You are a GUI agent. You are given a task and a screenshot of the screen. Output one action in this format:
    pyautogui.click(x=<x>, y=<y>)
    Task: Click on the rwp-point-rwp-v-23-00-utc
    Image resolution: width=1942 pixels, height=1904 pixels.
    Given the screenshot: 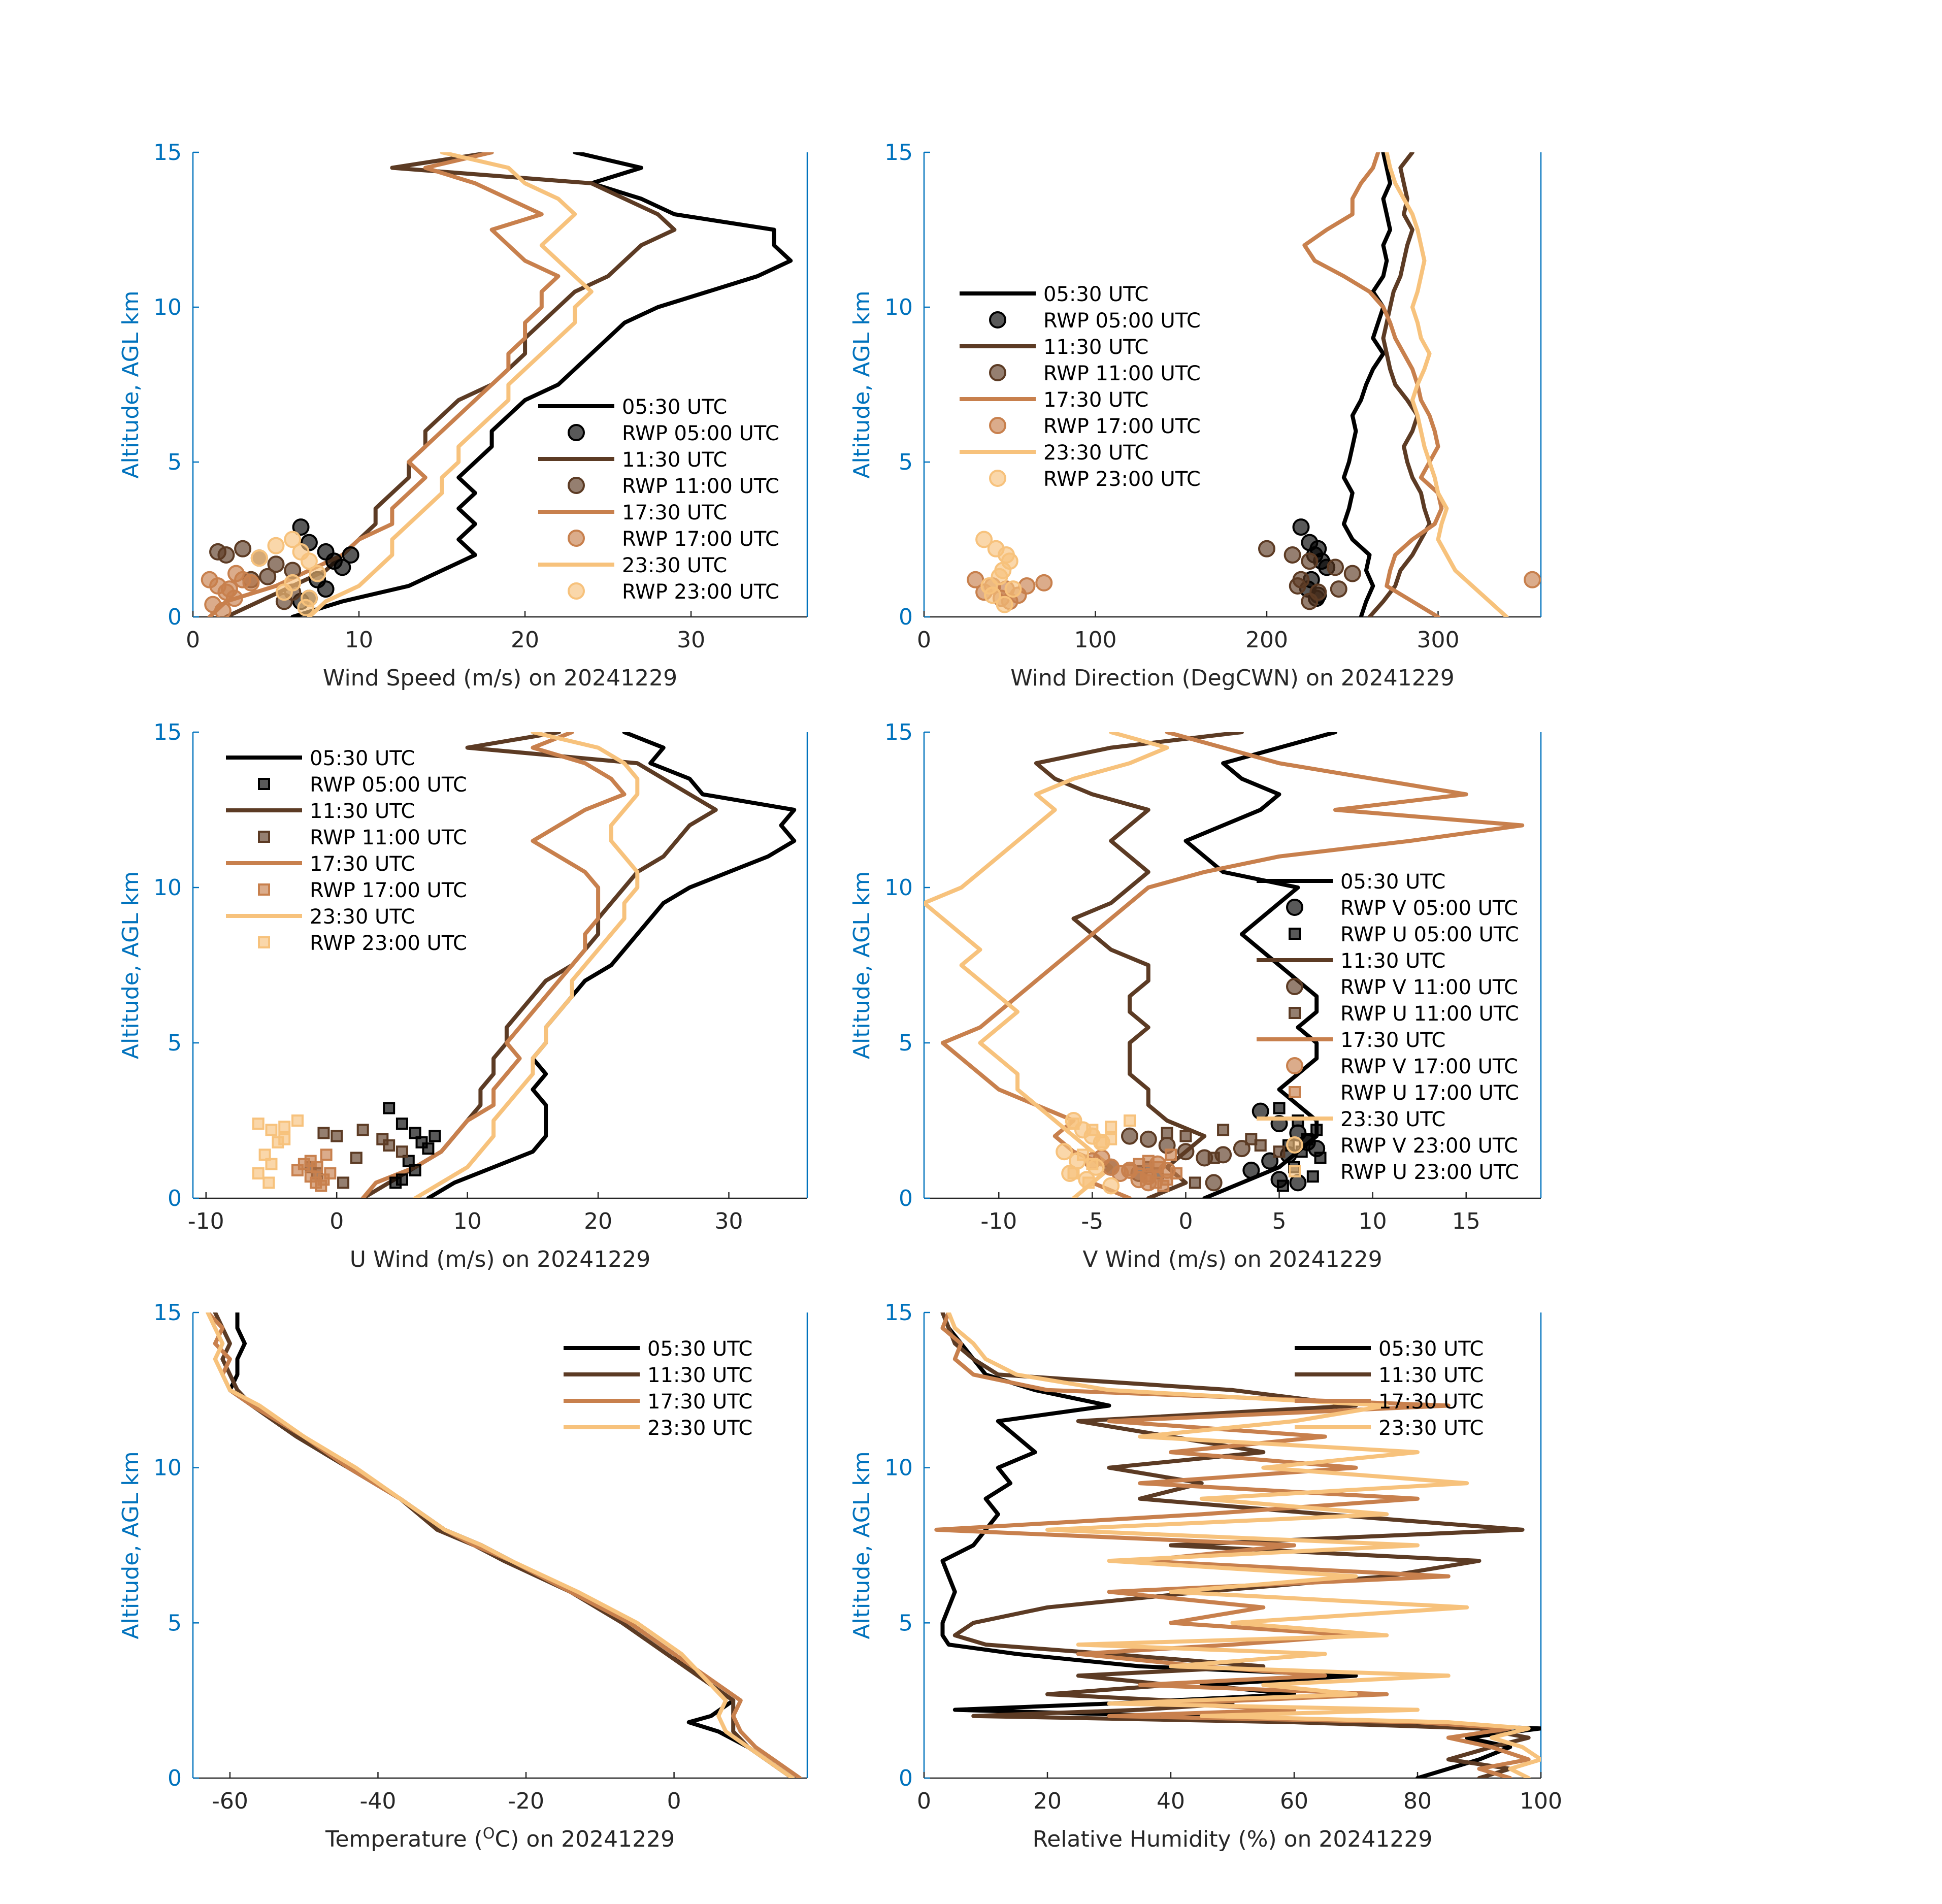 What is the action you would take?
    pyautogui.click(x=1111, y=1186)
    